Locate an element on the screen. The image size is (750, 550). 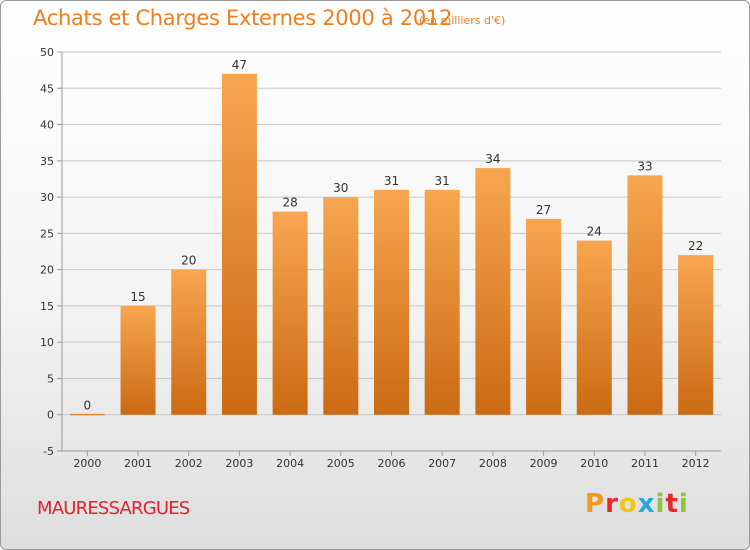
y-tick-label: 30 is located at coordinates (47, 197).